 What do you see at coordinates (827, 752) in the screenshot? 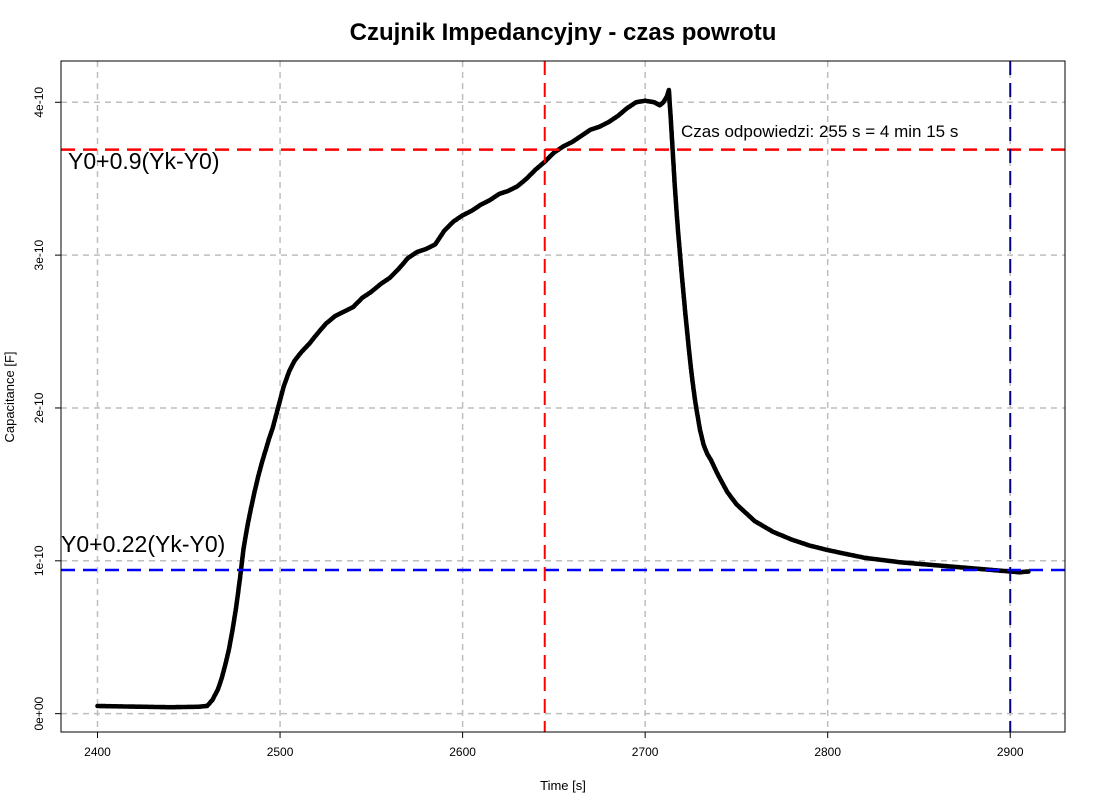
I see `x-tick-label: 2800` at bounding box center [827, 752].